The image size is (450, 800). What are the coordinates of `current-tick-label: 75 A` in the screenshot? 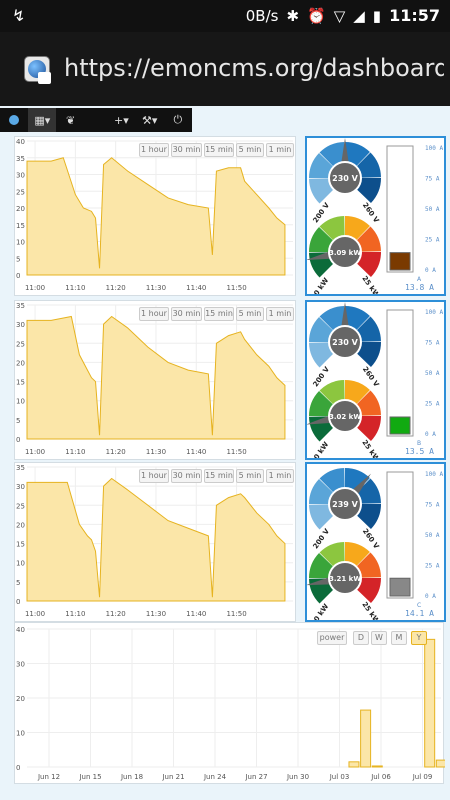 It's located at (432, 343).